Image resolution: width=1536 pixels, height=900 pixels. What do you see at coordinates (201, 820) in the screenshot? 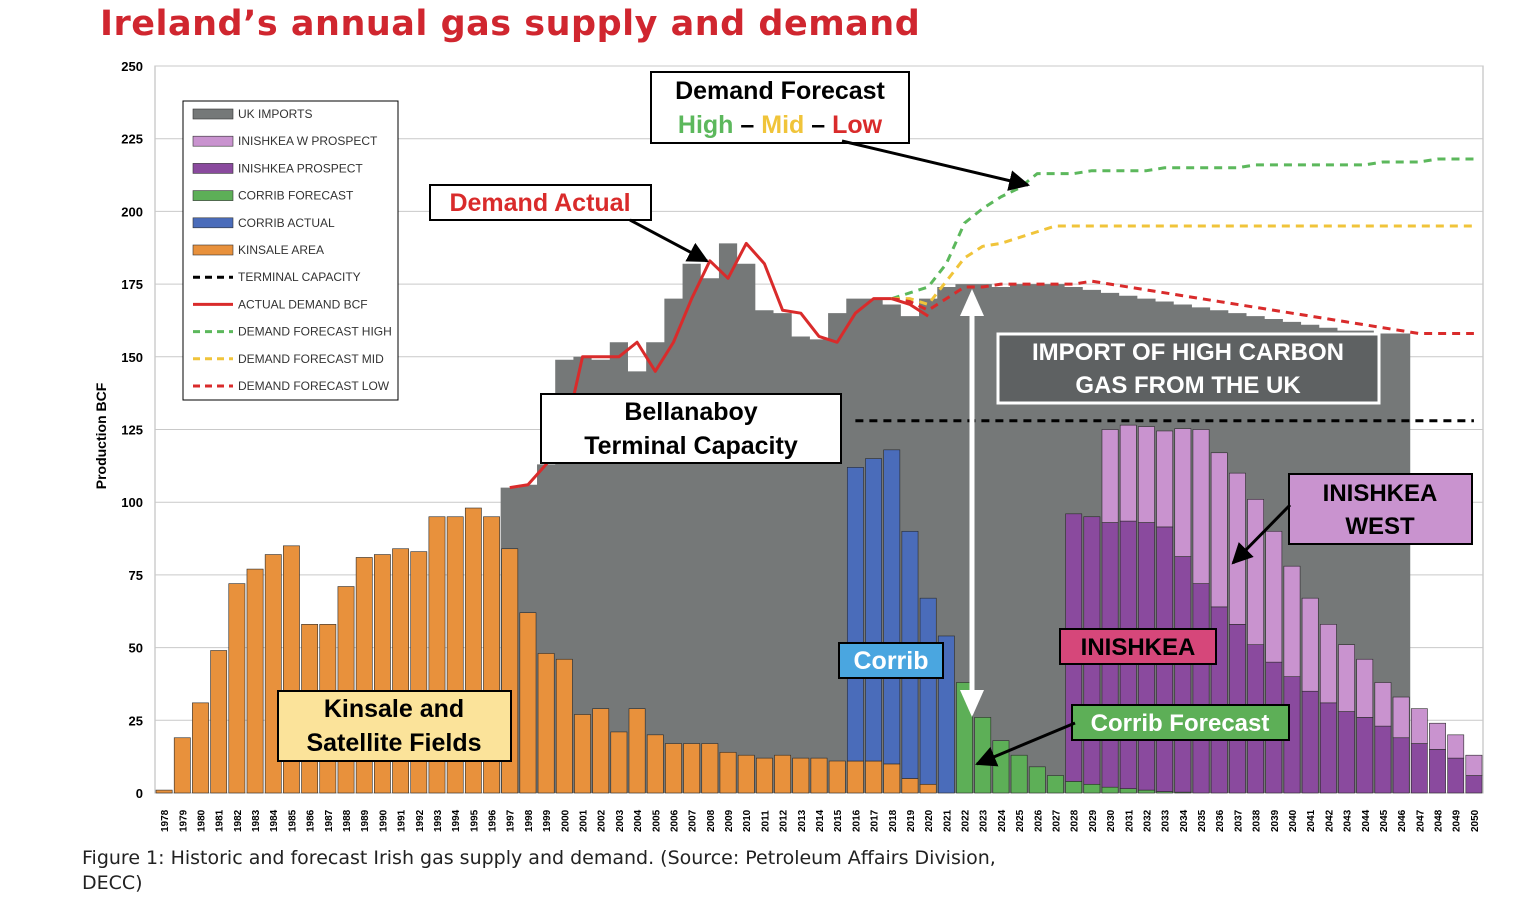
I see `x-tick-label: 1980` at bounding box center [201, 820].